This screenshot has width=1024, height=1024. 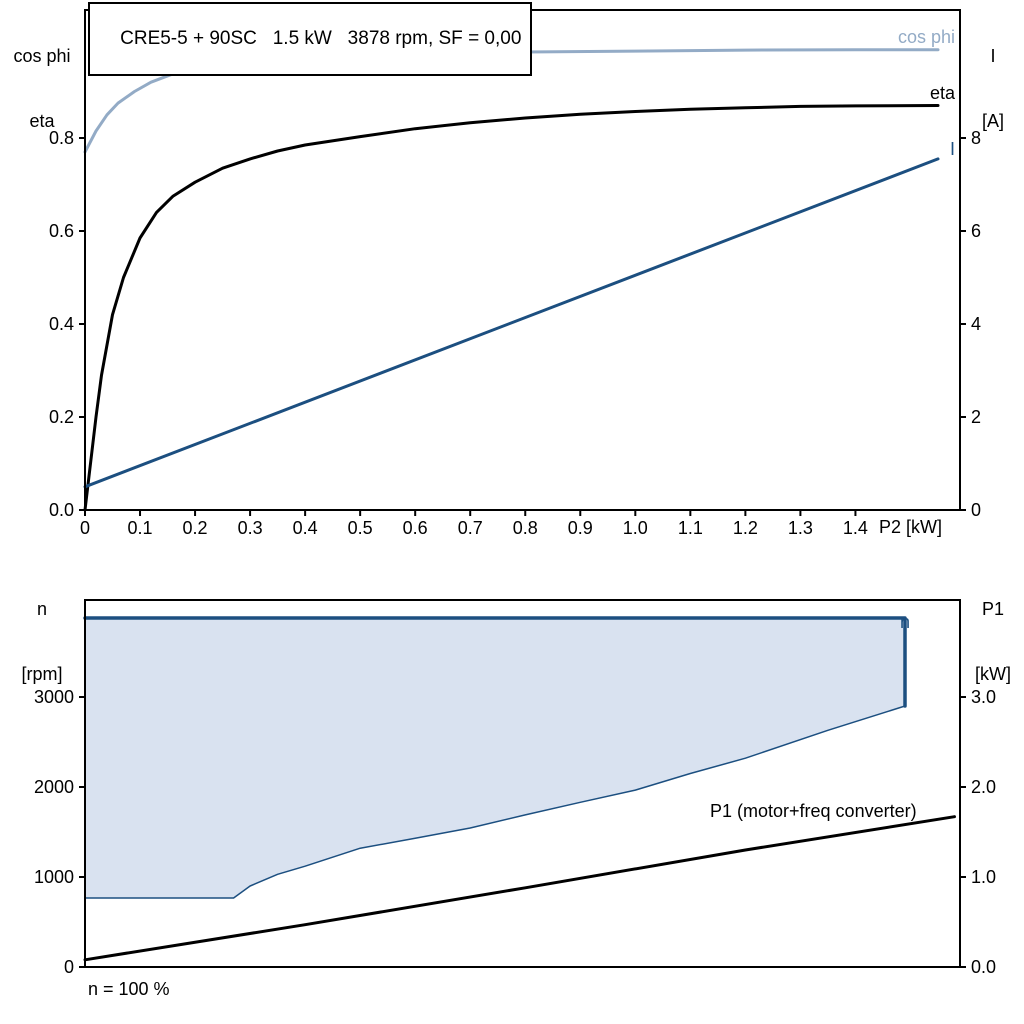 I want to click on series-label-p1: P1 (motor+freq converter), so click(x=813, y=811).